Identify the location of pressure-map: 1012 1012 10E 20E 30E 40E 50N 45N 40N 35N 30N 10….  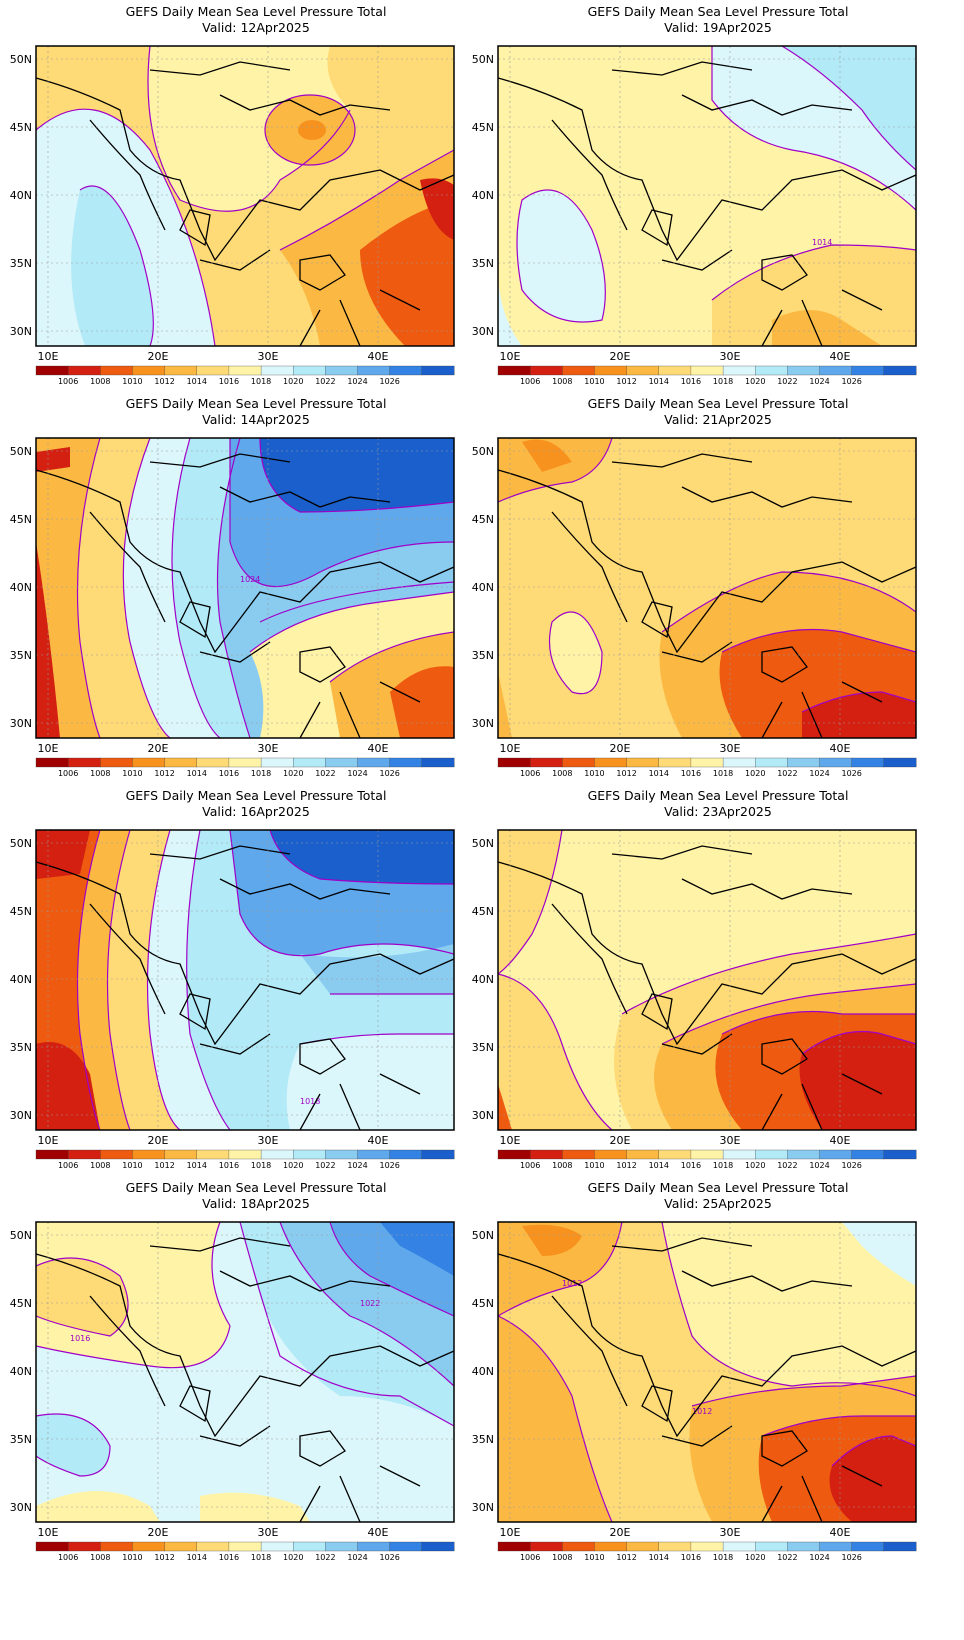
(694, 1391).